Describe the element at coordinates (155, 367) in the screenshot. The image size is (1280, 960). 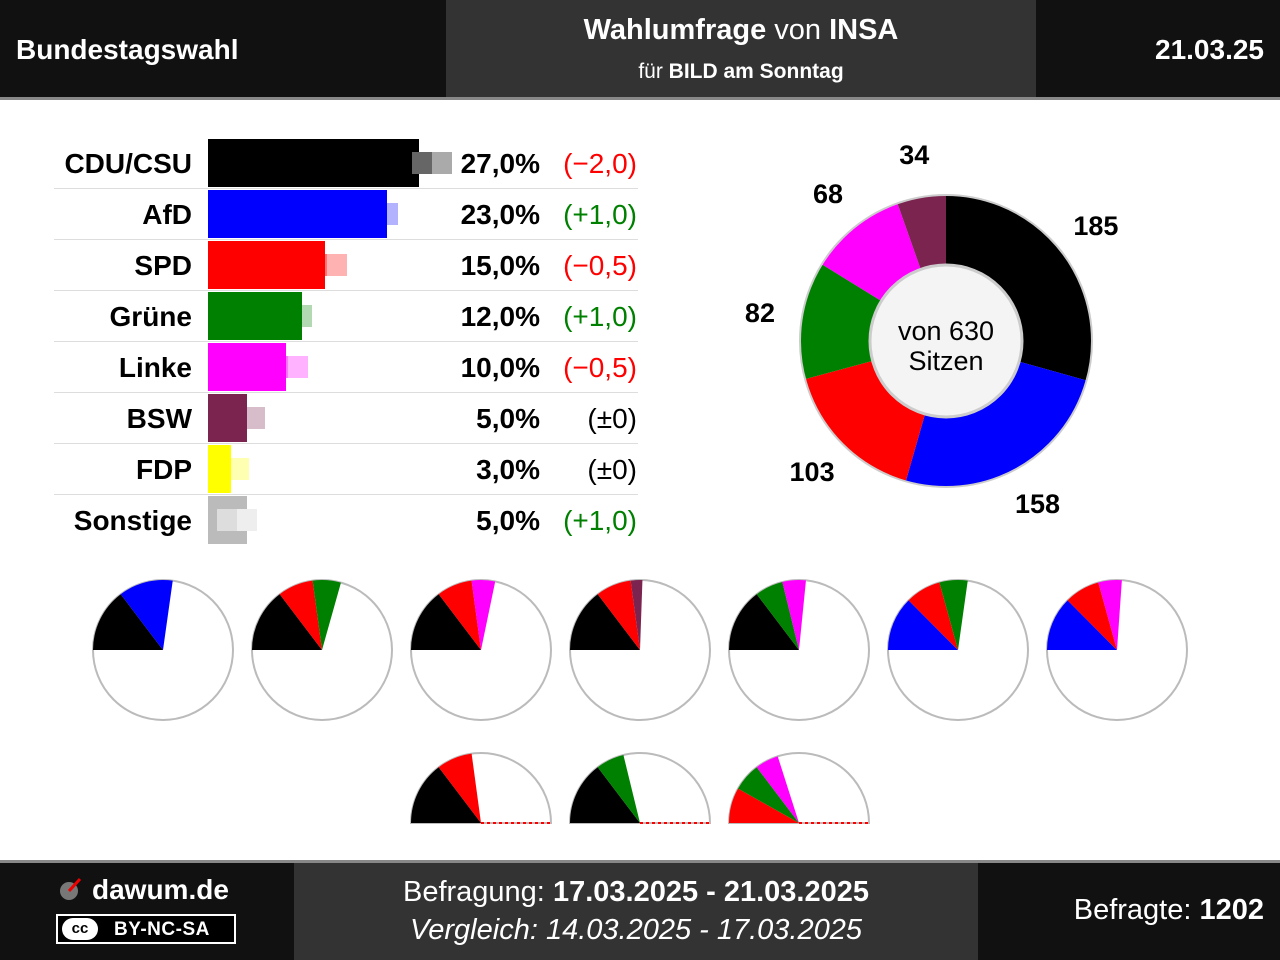
I see `party-label: Linke` at that location.